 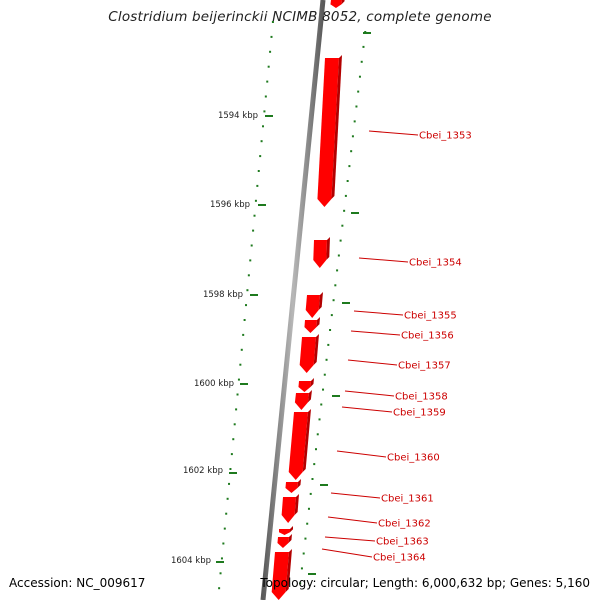 I want to click on genome-backbone, so click(x=293, y=300).